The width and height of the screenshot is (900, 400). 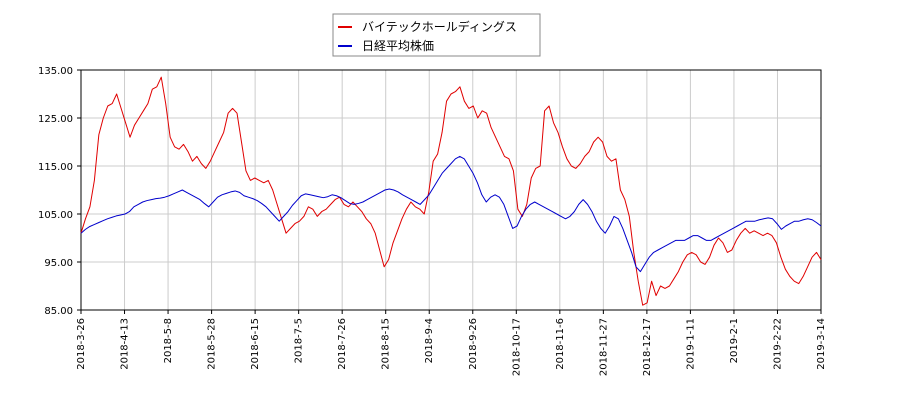 I want to click on x-tick-label: 2018-4-13, so click(x=125, y=344).